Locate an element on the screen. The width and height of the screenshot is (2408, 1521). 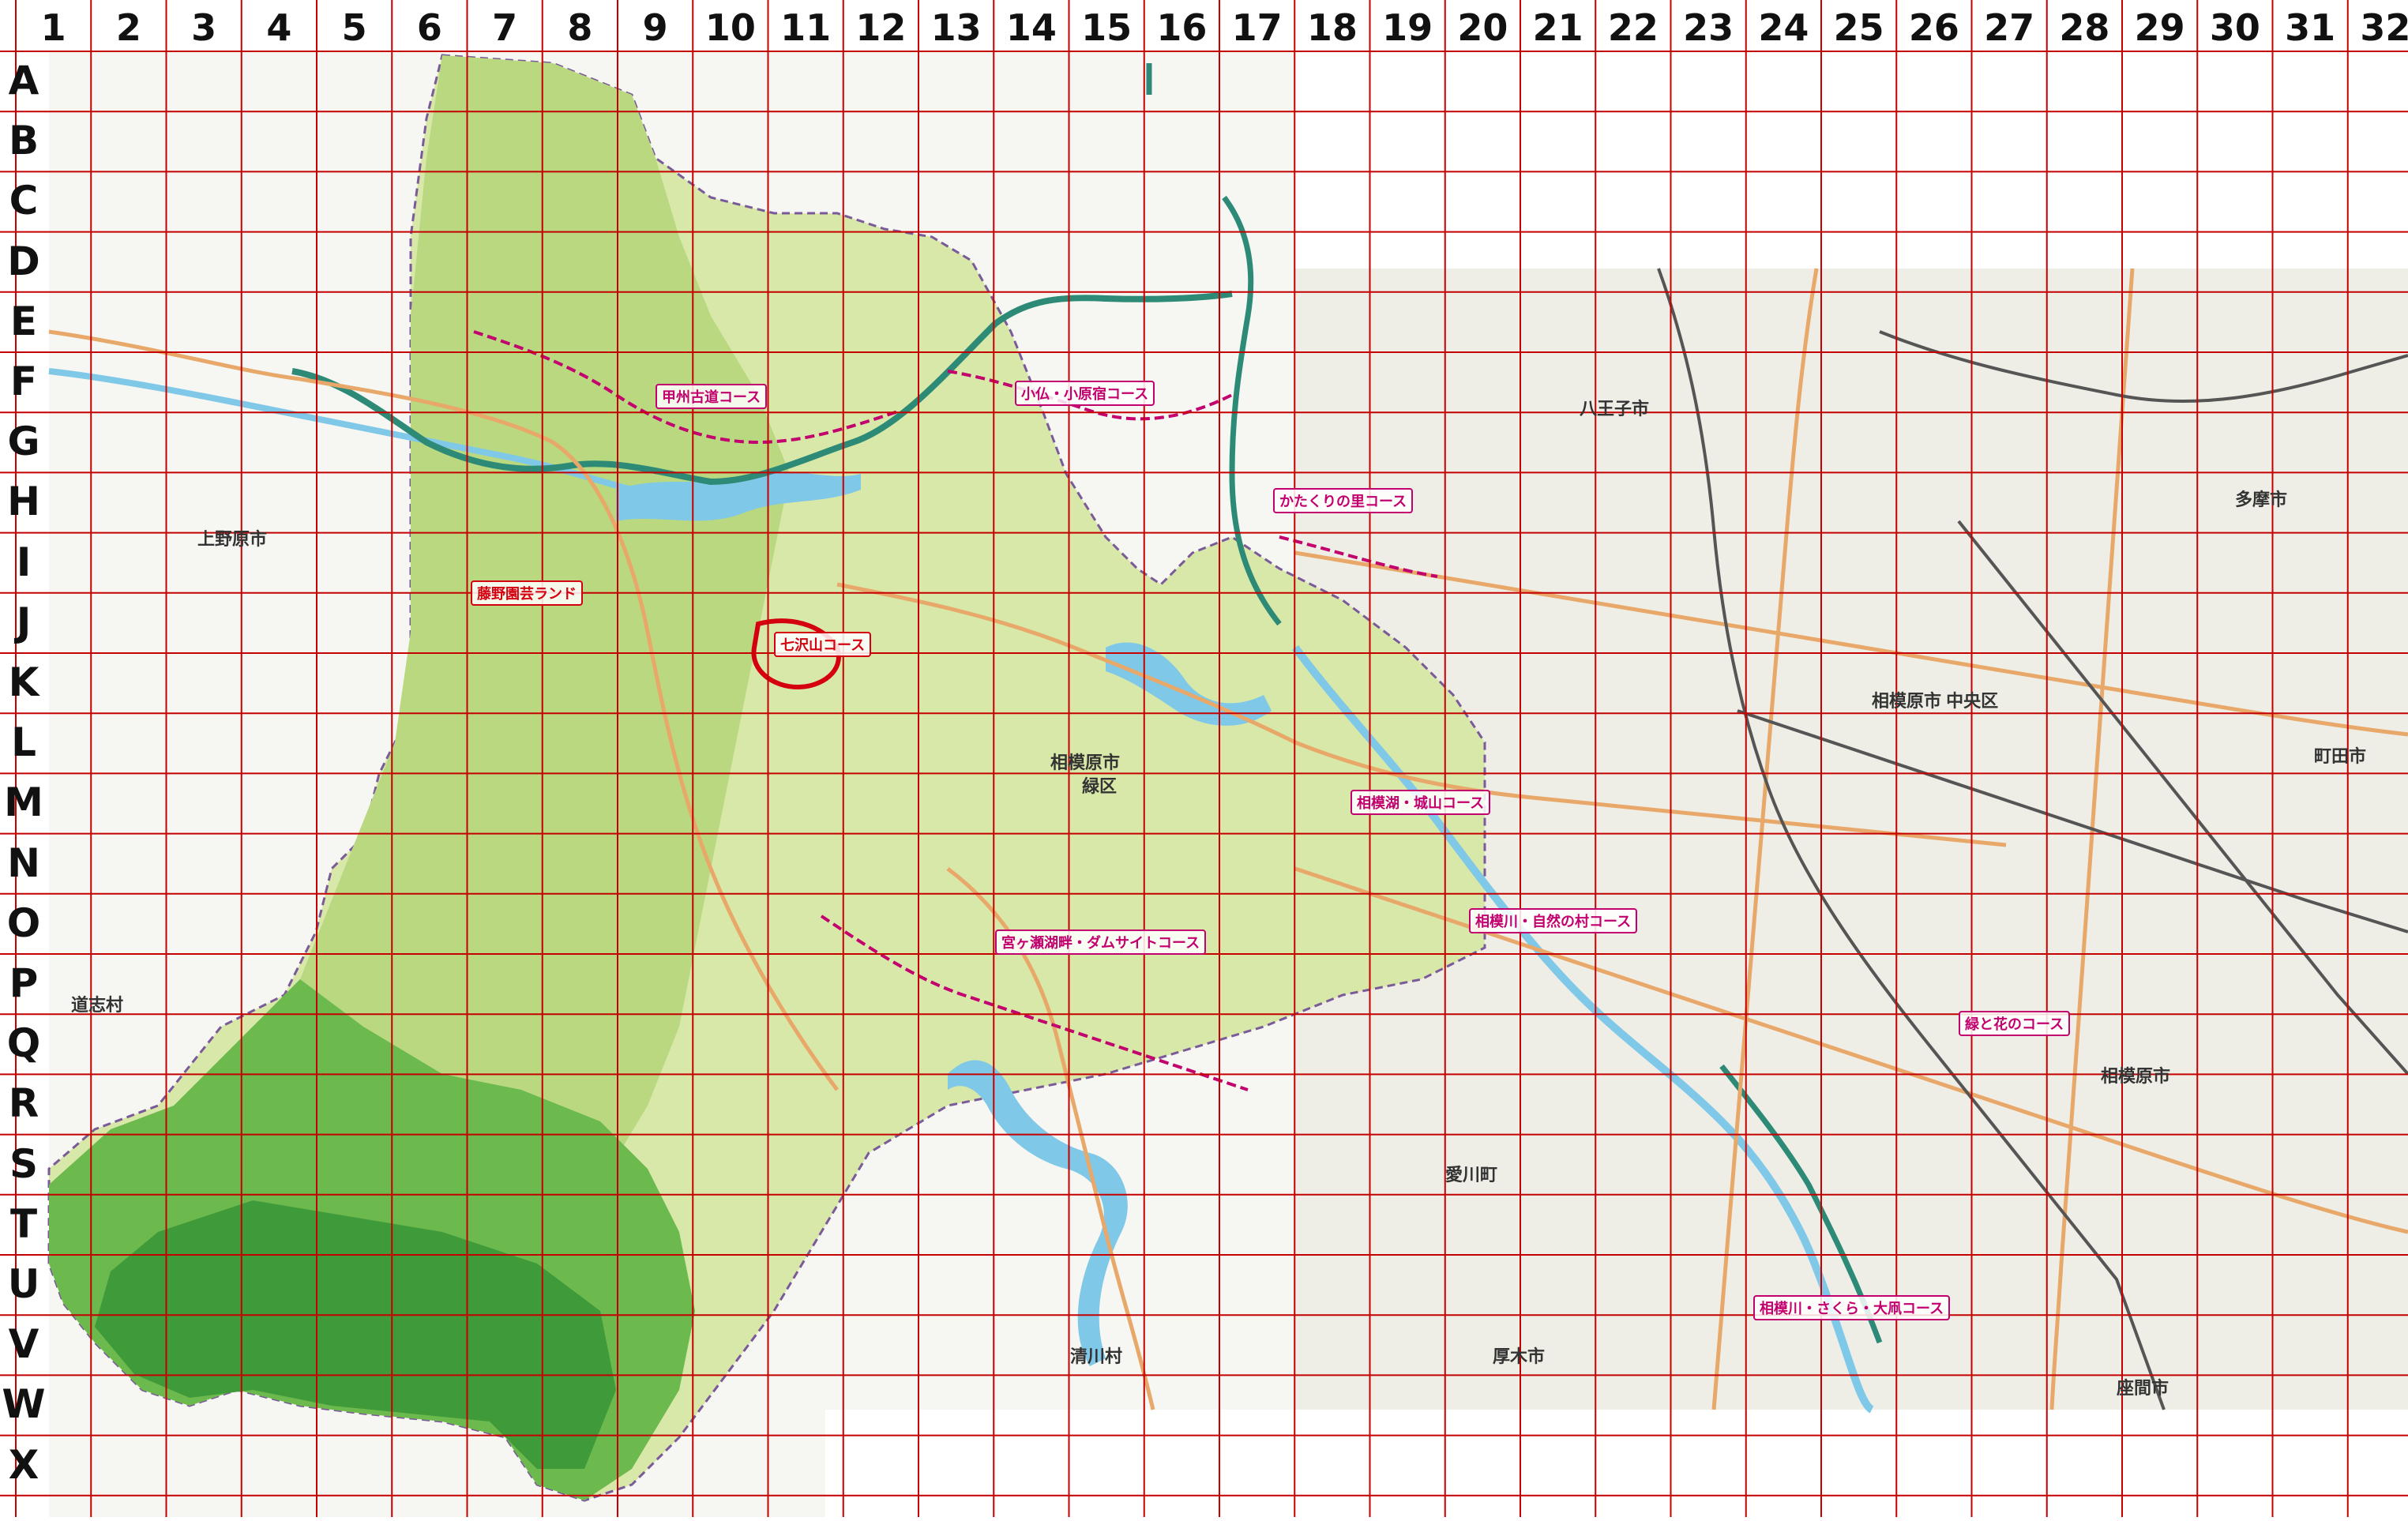
chuo-expressway is located at coordinates (762, 388).